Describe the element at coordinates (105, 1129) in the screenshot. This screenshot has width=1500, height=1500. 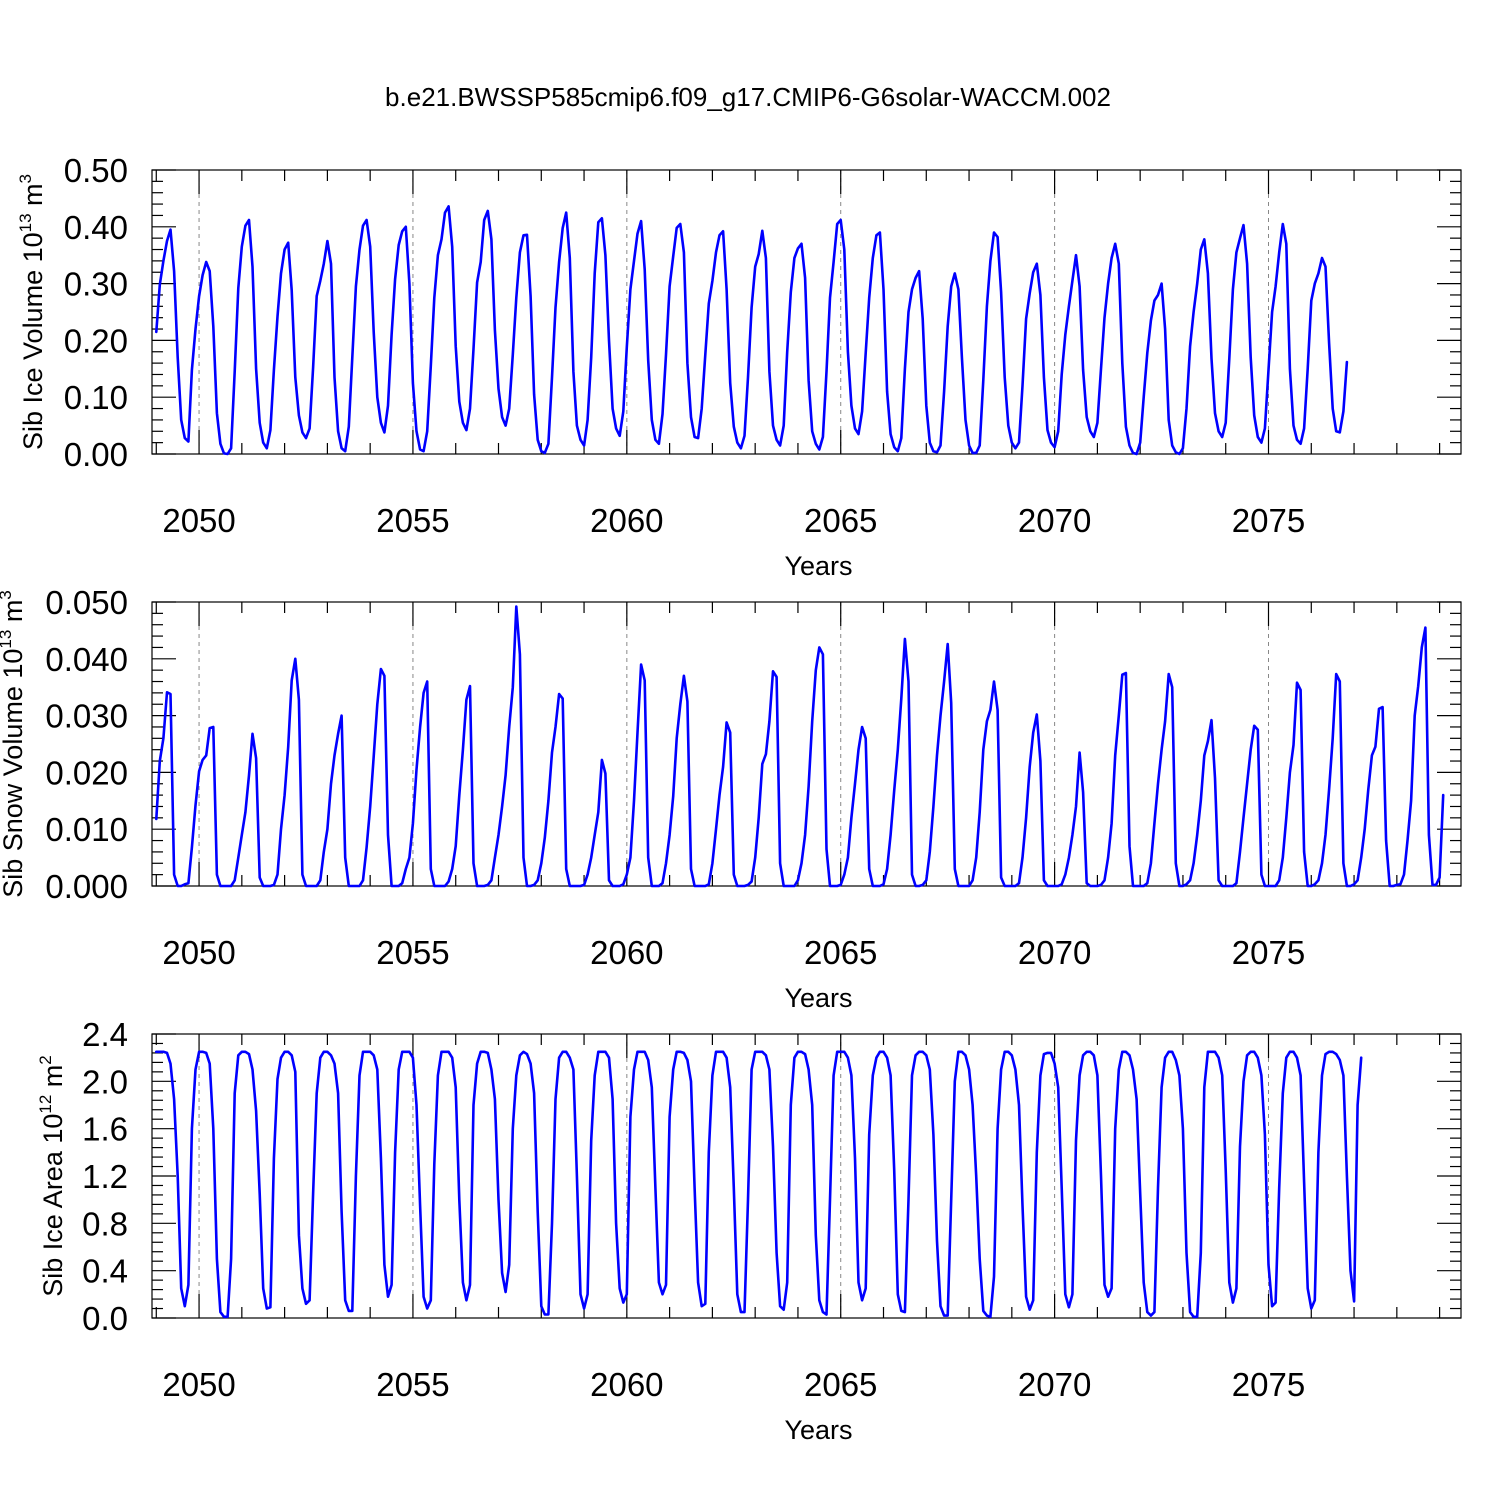
I see `y-tick-label: 1.6` at that location.